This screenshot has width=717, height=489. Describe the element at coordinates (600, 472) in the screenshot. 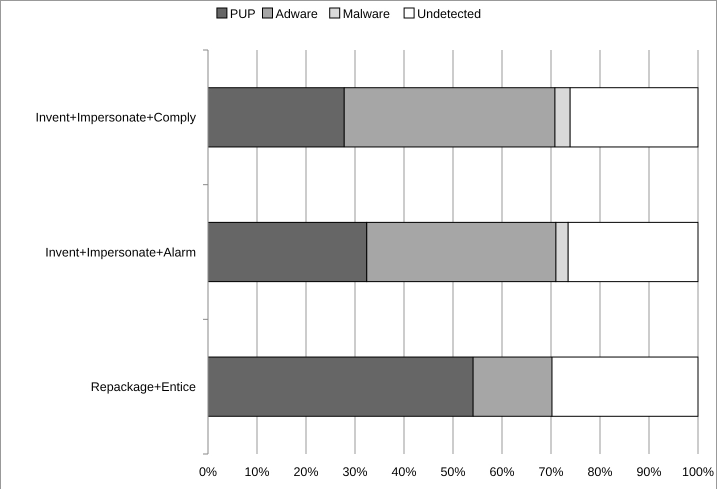

I see `x-tick-label: 80%` at that location.